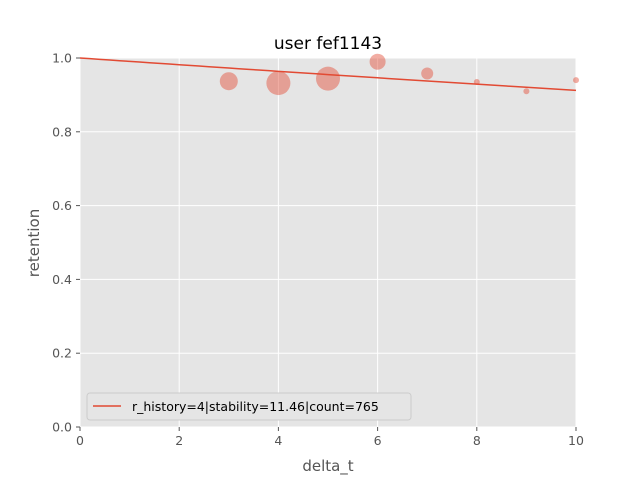  Describe the element at coordinates (378, 440) in the screenshot. I see `x-tick-label: 6` at that location.